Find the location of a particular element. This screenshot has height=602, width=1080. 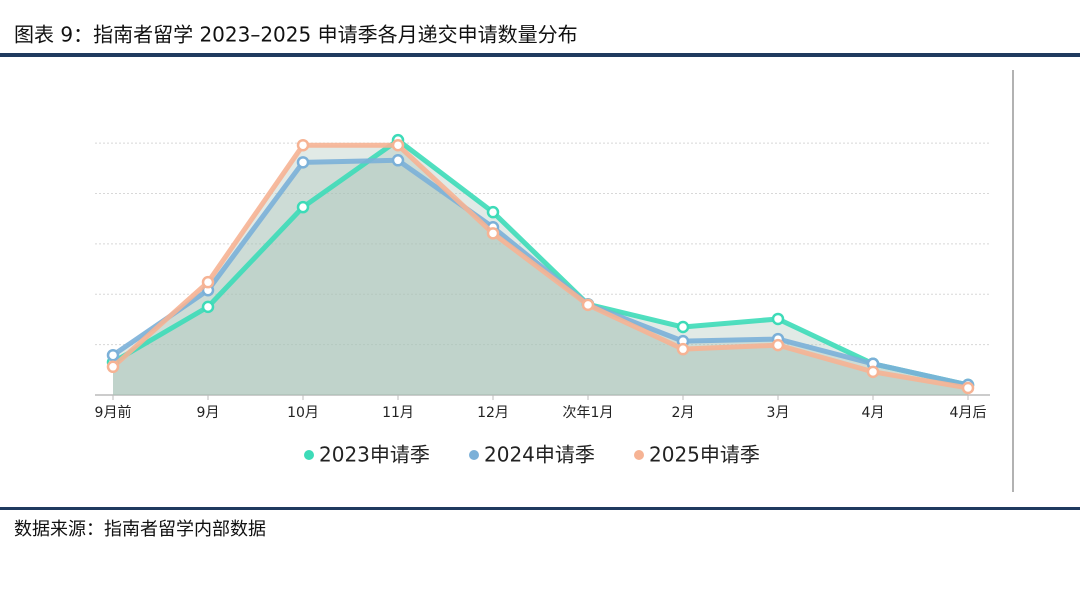

x-tick-label: 12月 is located at coordinates (493, 413).